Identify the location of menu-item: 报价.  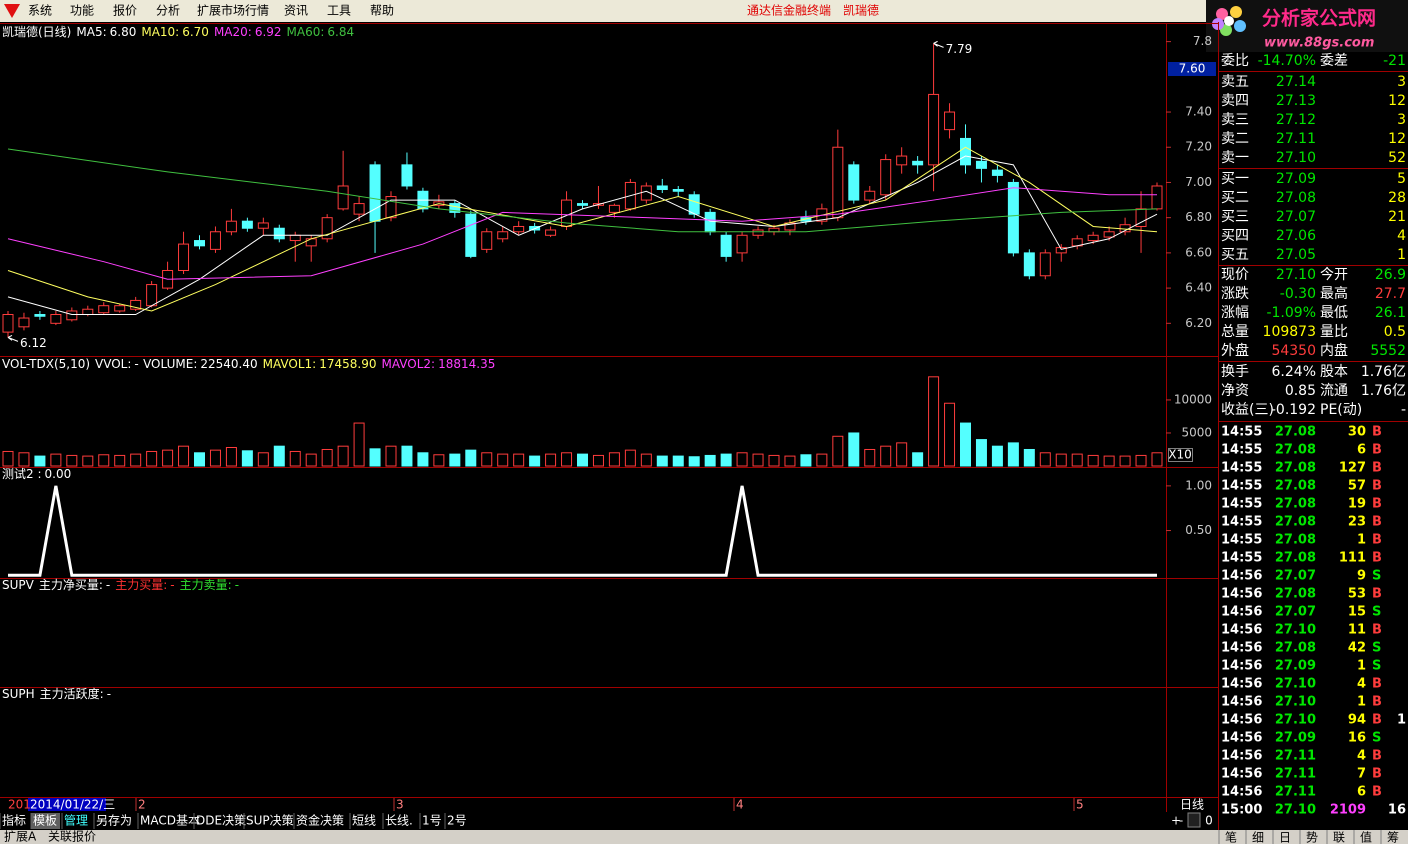
(125, 10).